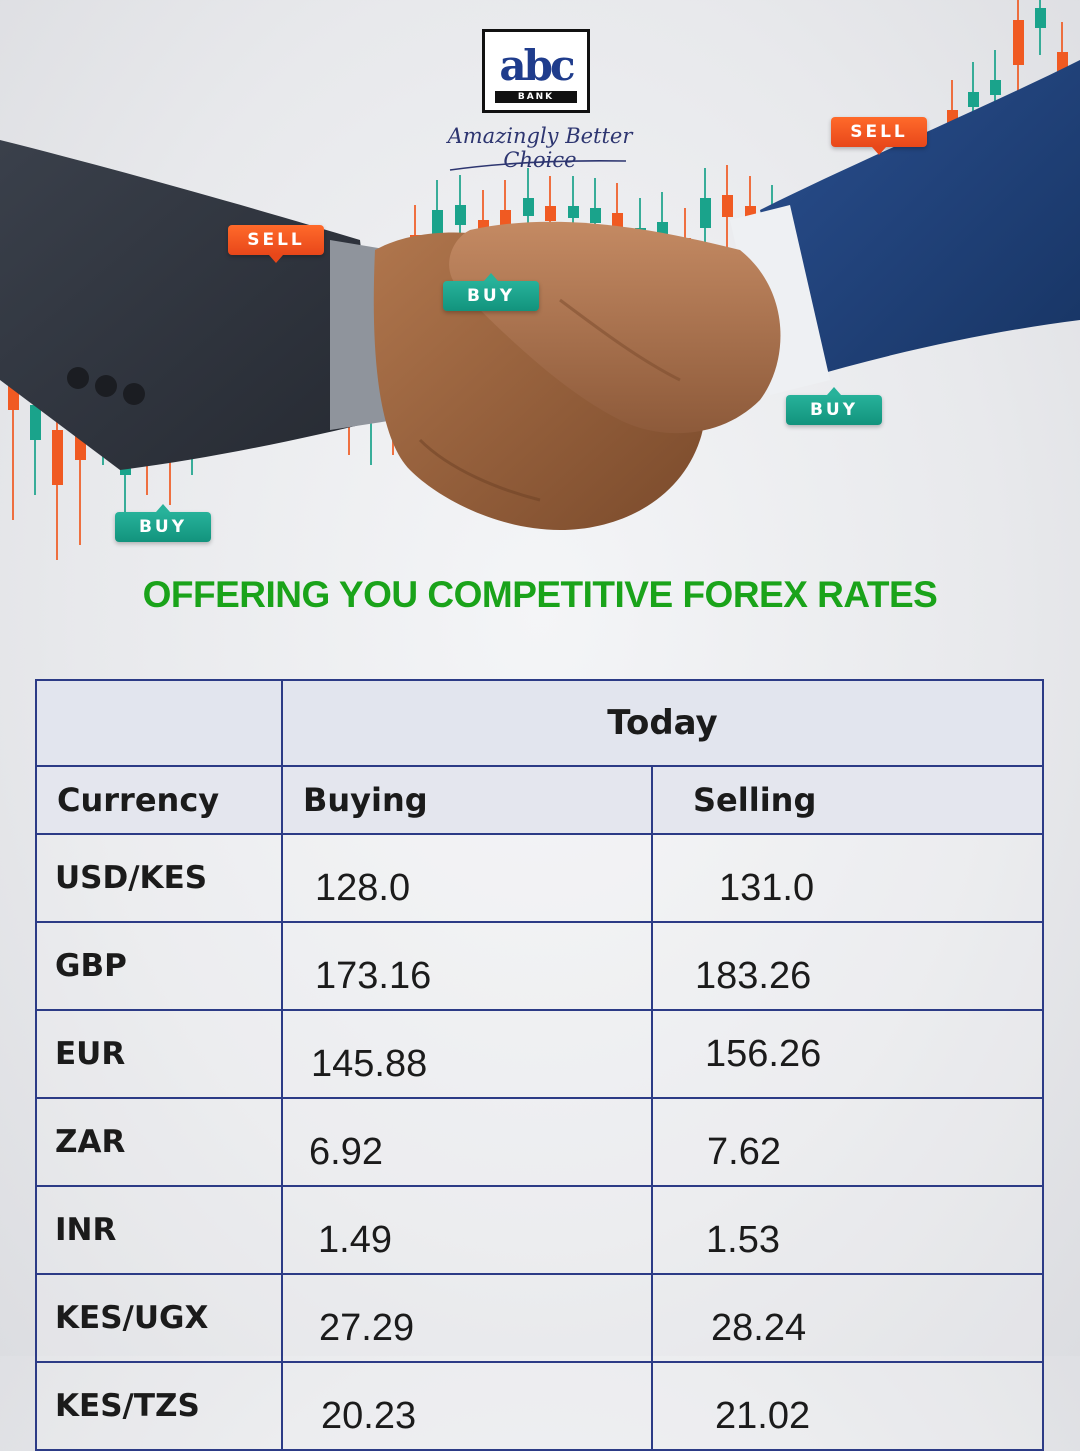 The height and width of the screenshot is (1451, 1080). I want to click on table-row: KES/UGX 27.29 28.24, so click(539, 1318).